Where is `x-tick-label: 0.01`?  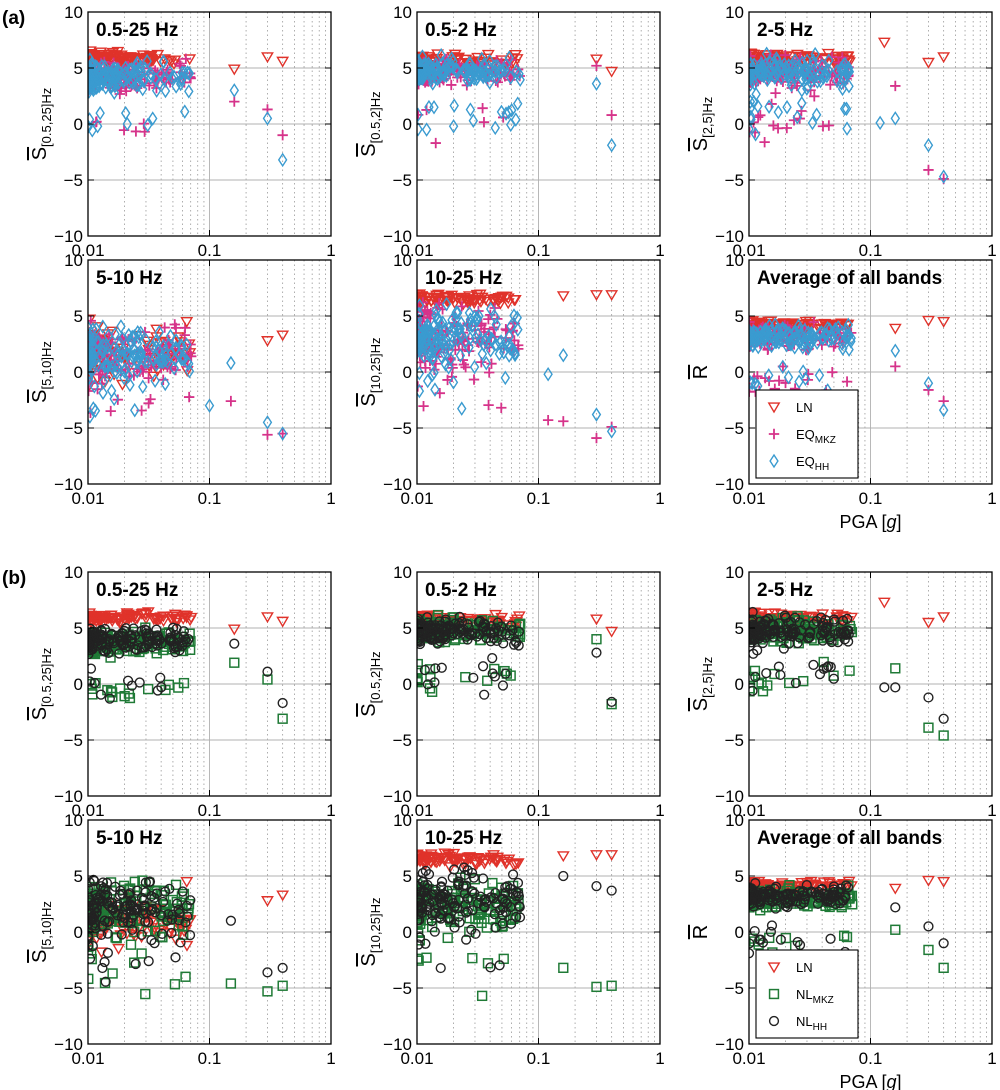 x-tick-label: 0.01 is located at coordinates (748, 810).